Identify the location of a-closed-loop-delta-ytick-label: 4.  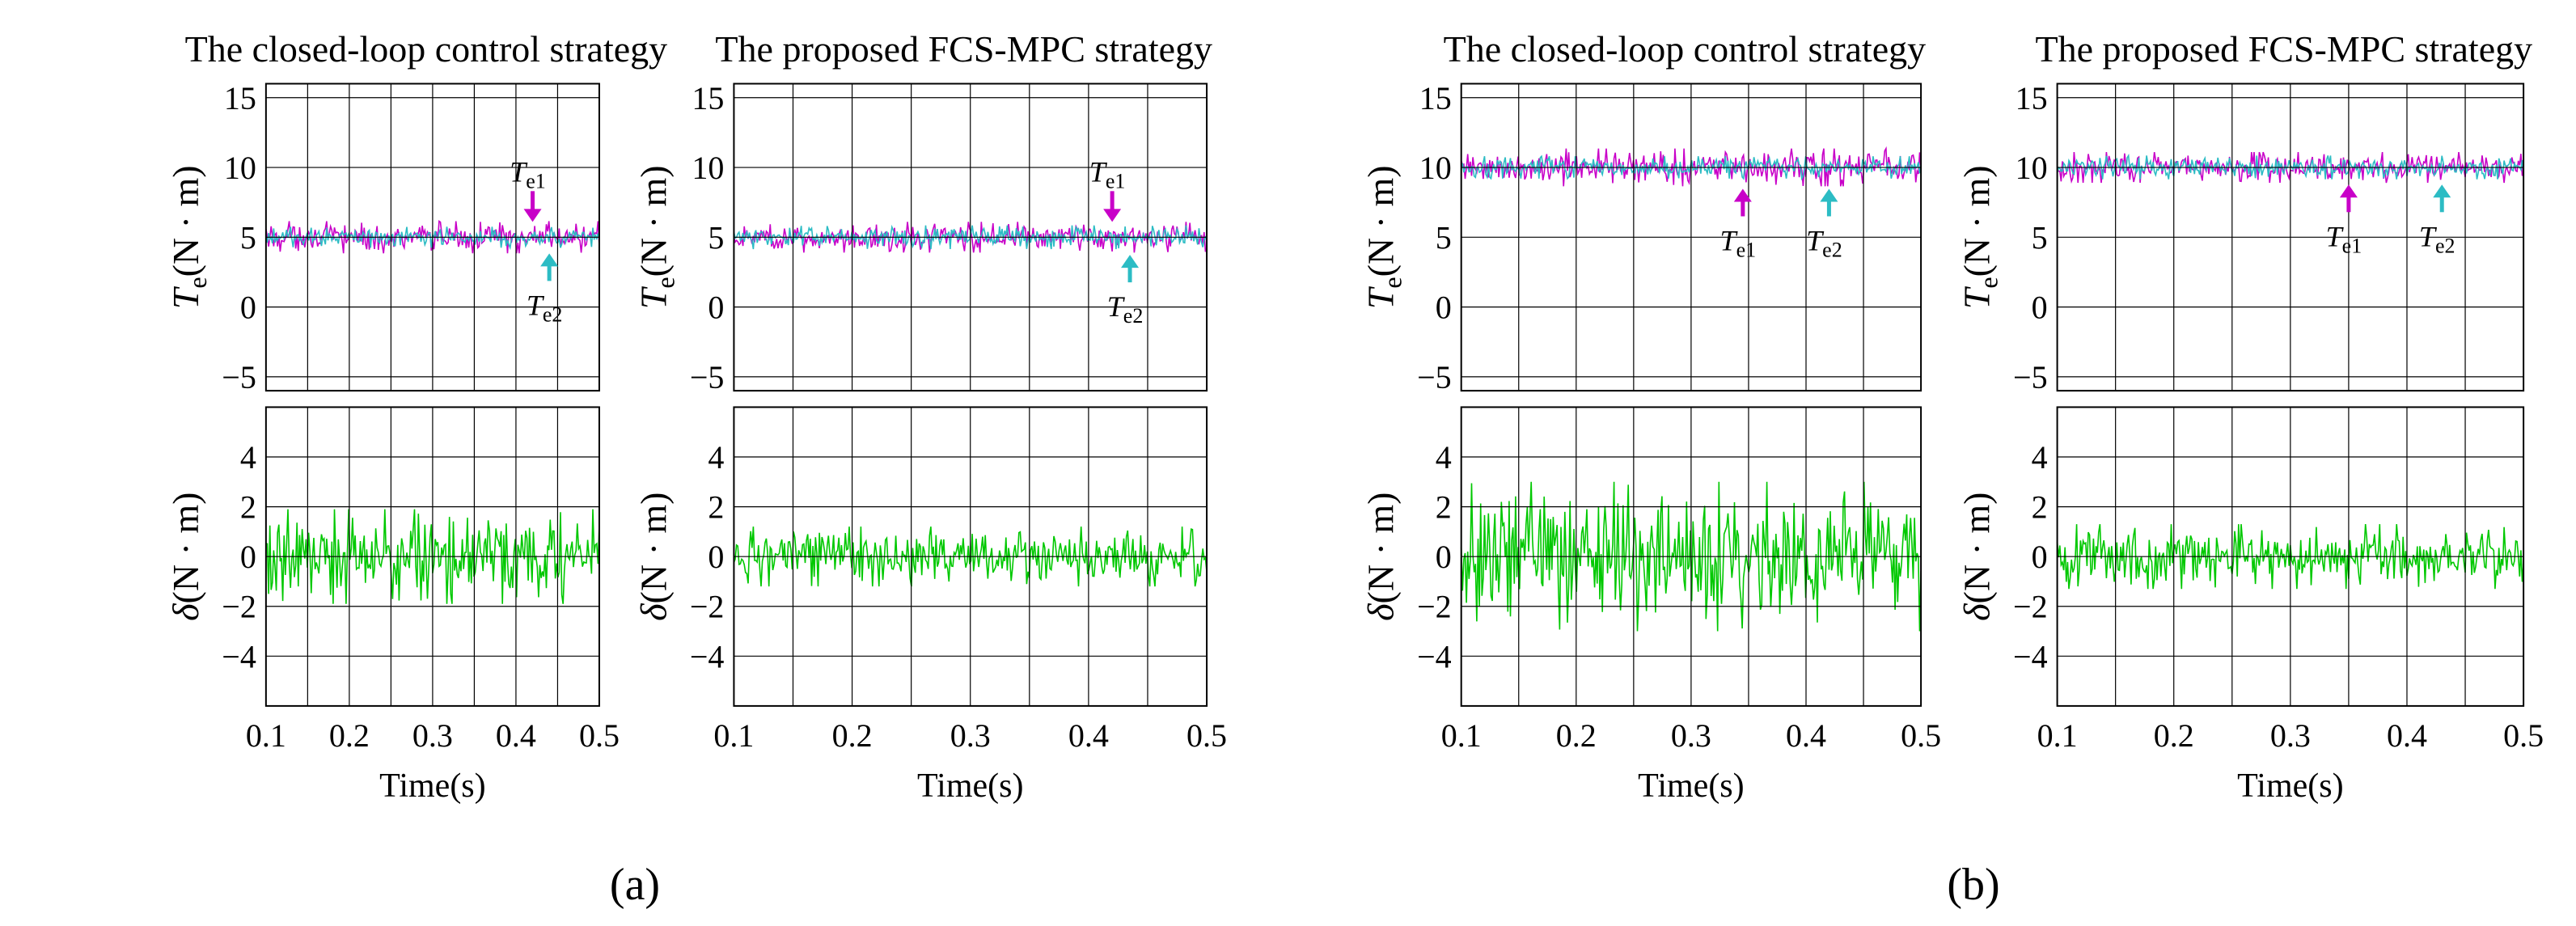
(248, 457).